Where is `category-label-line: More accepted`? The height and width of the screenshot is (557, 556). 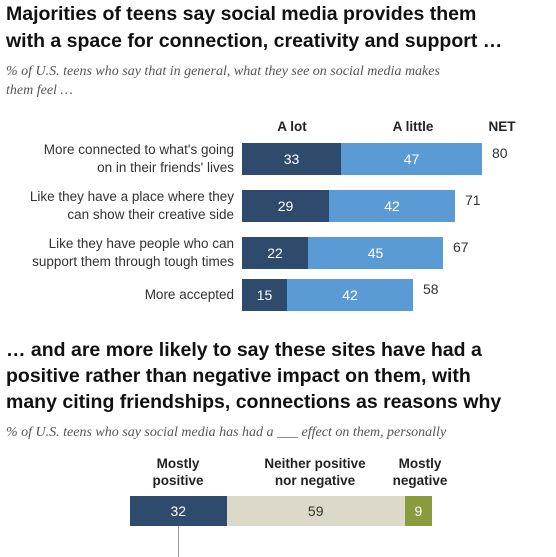
category-label-line: More accepted is located at coordinates (189, 294).